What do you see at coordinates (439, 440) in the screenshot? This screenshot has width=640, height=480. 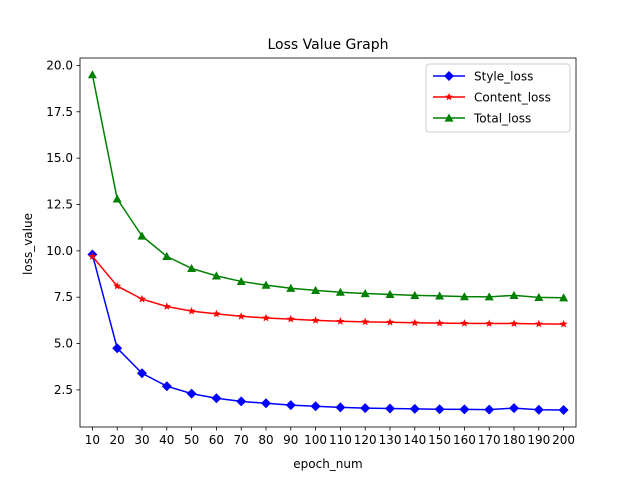 I see `x-tick-label: 150` at bounding box center [439, 440].